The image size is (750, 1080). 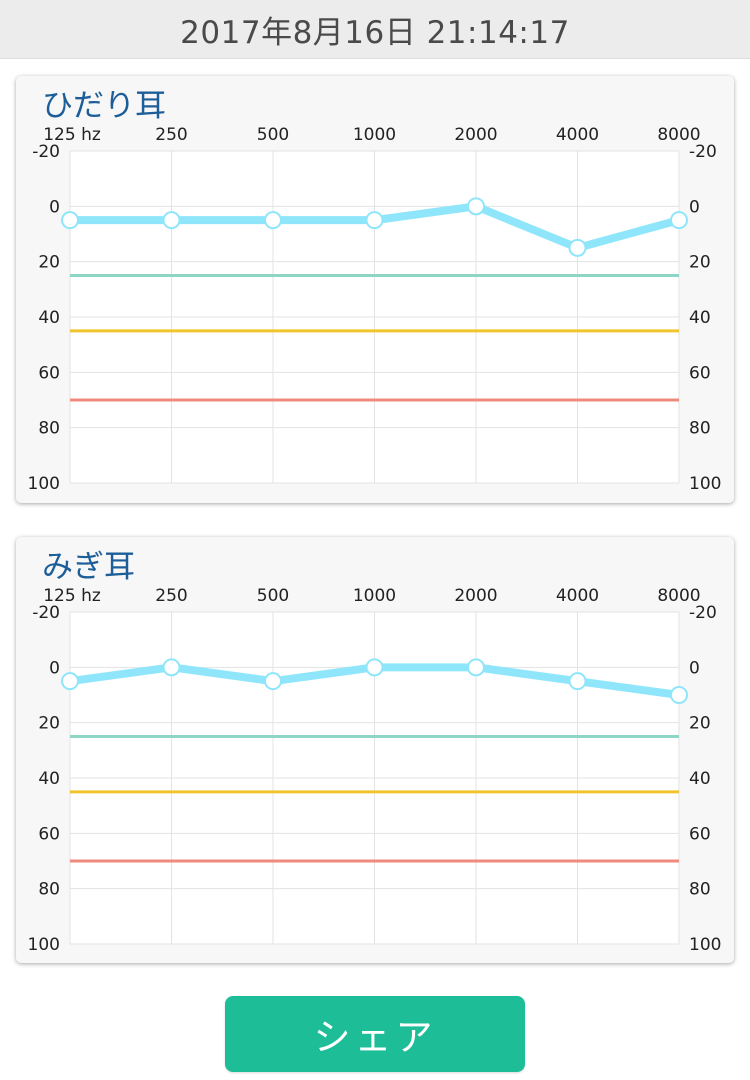 I want to click on header-bar: 2017年8月16日 21:14:17, so click(x=375, y=29).